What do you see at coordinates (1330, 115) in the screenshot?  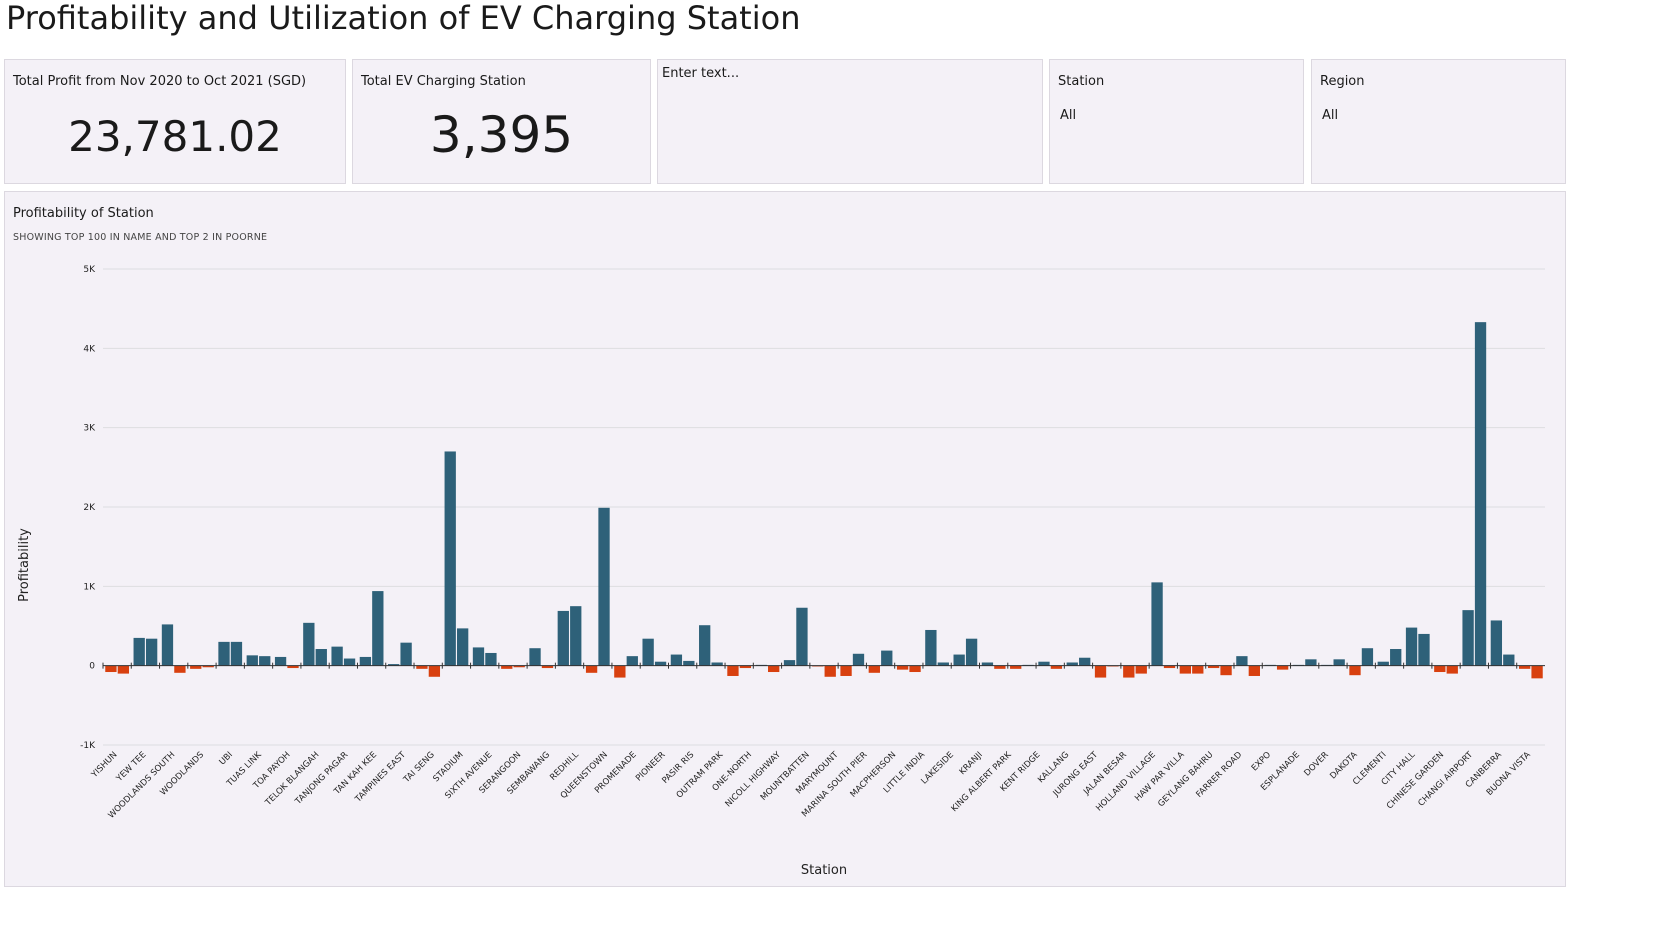 I see `region-filter-value: All` at bounding box center [1330, 115].